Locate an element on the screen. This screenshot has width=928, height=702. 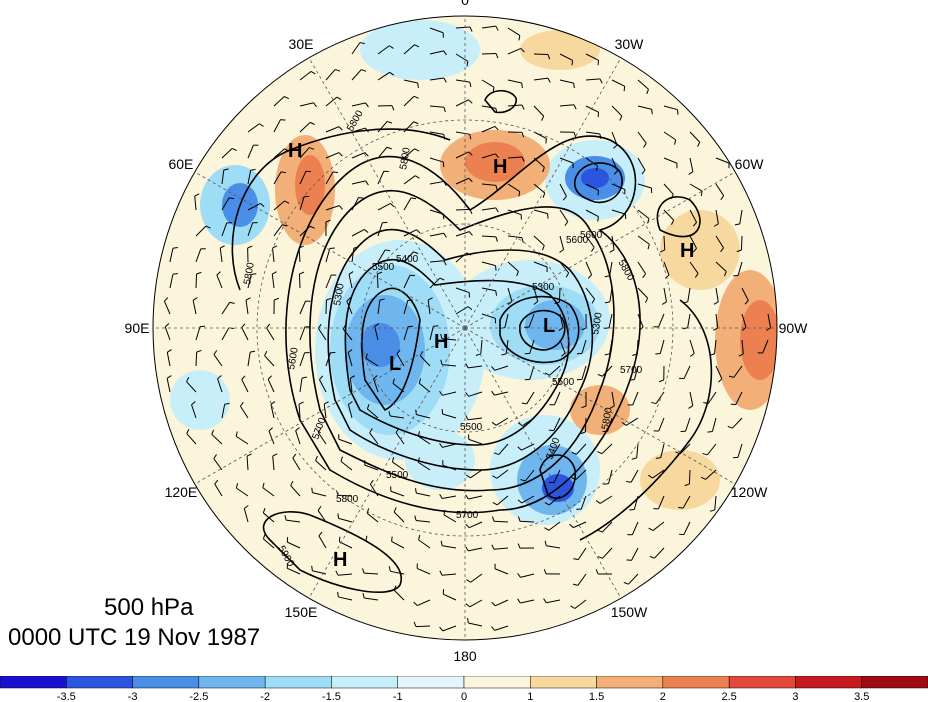
longitude-label: 150E is located at coordinates (301, 612).